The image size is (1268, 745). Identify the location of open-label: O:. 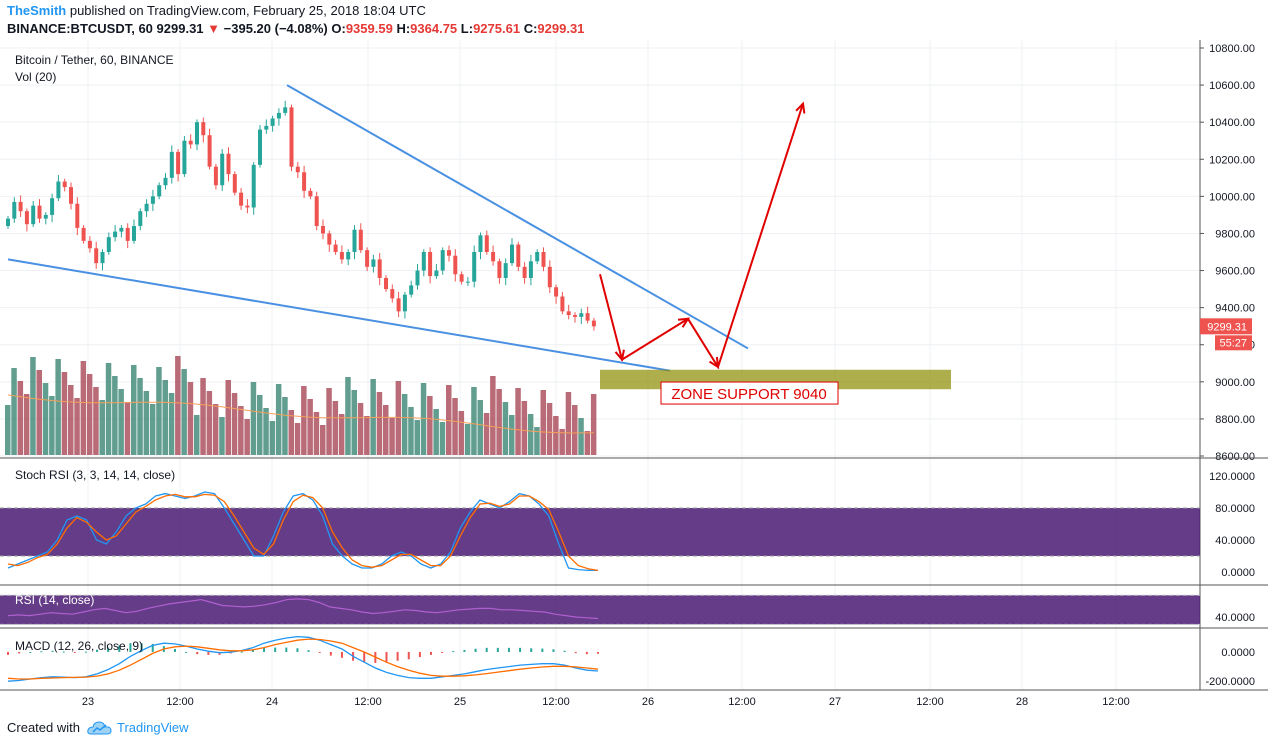
(338, 28).